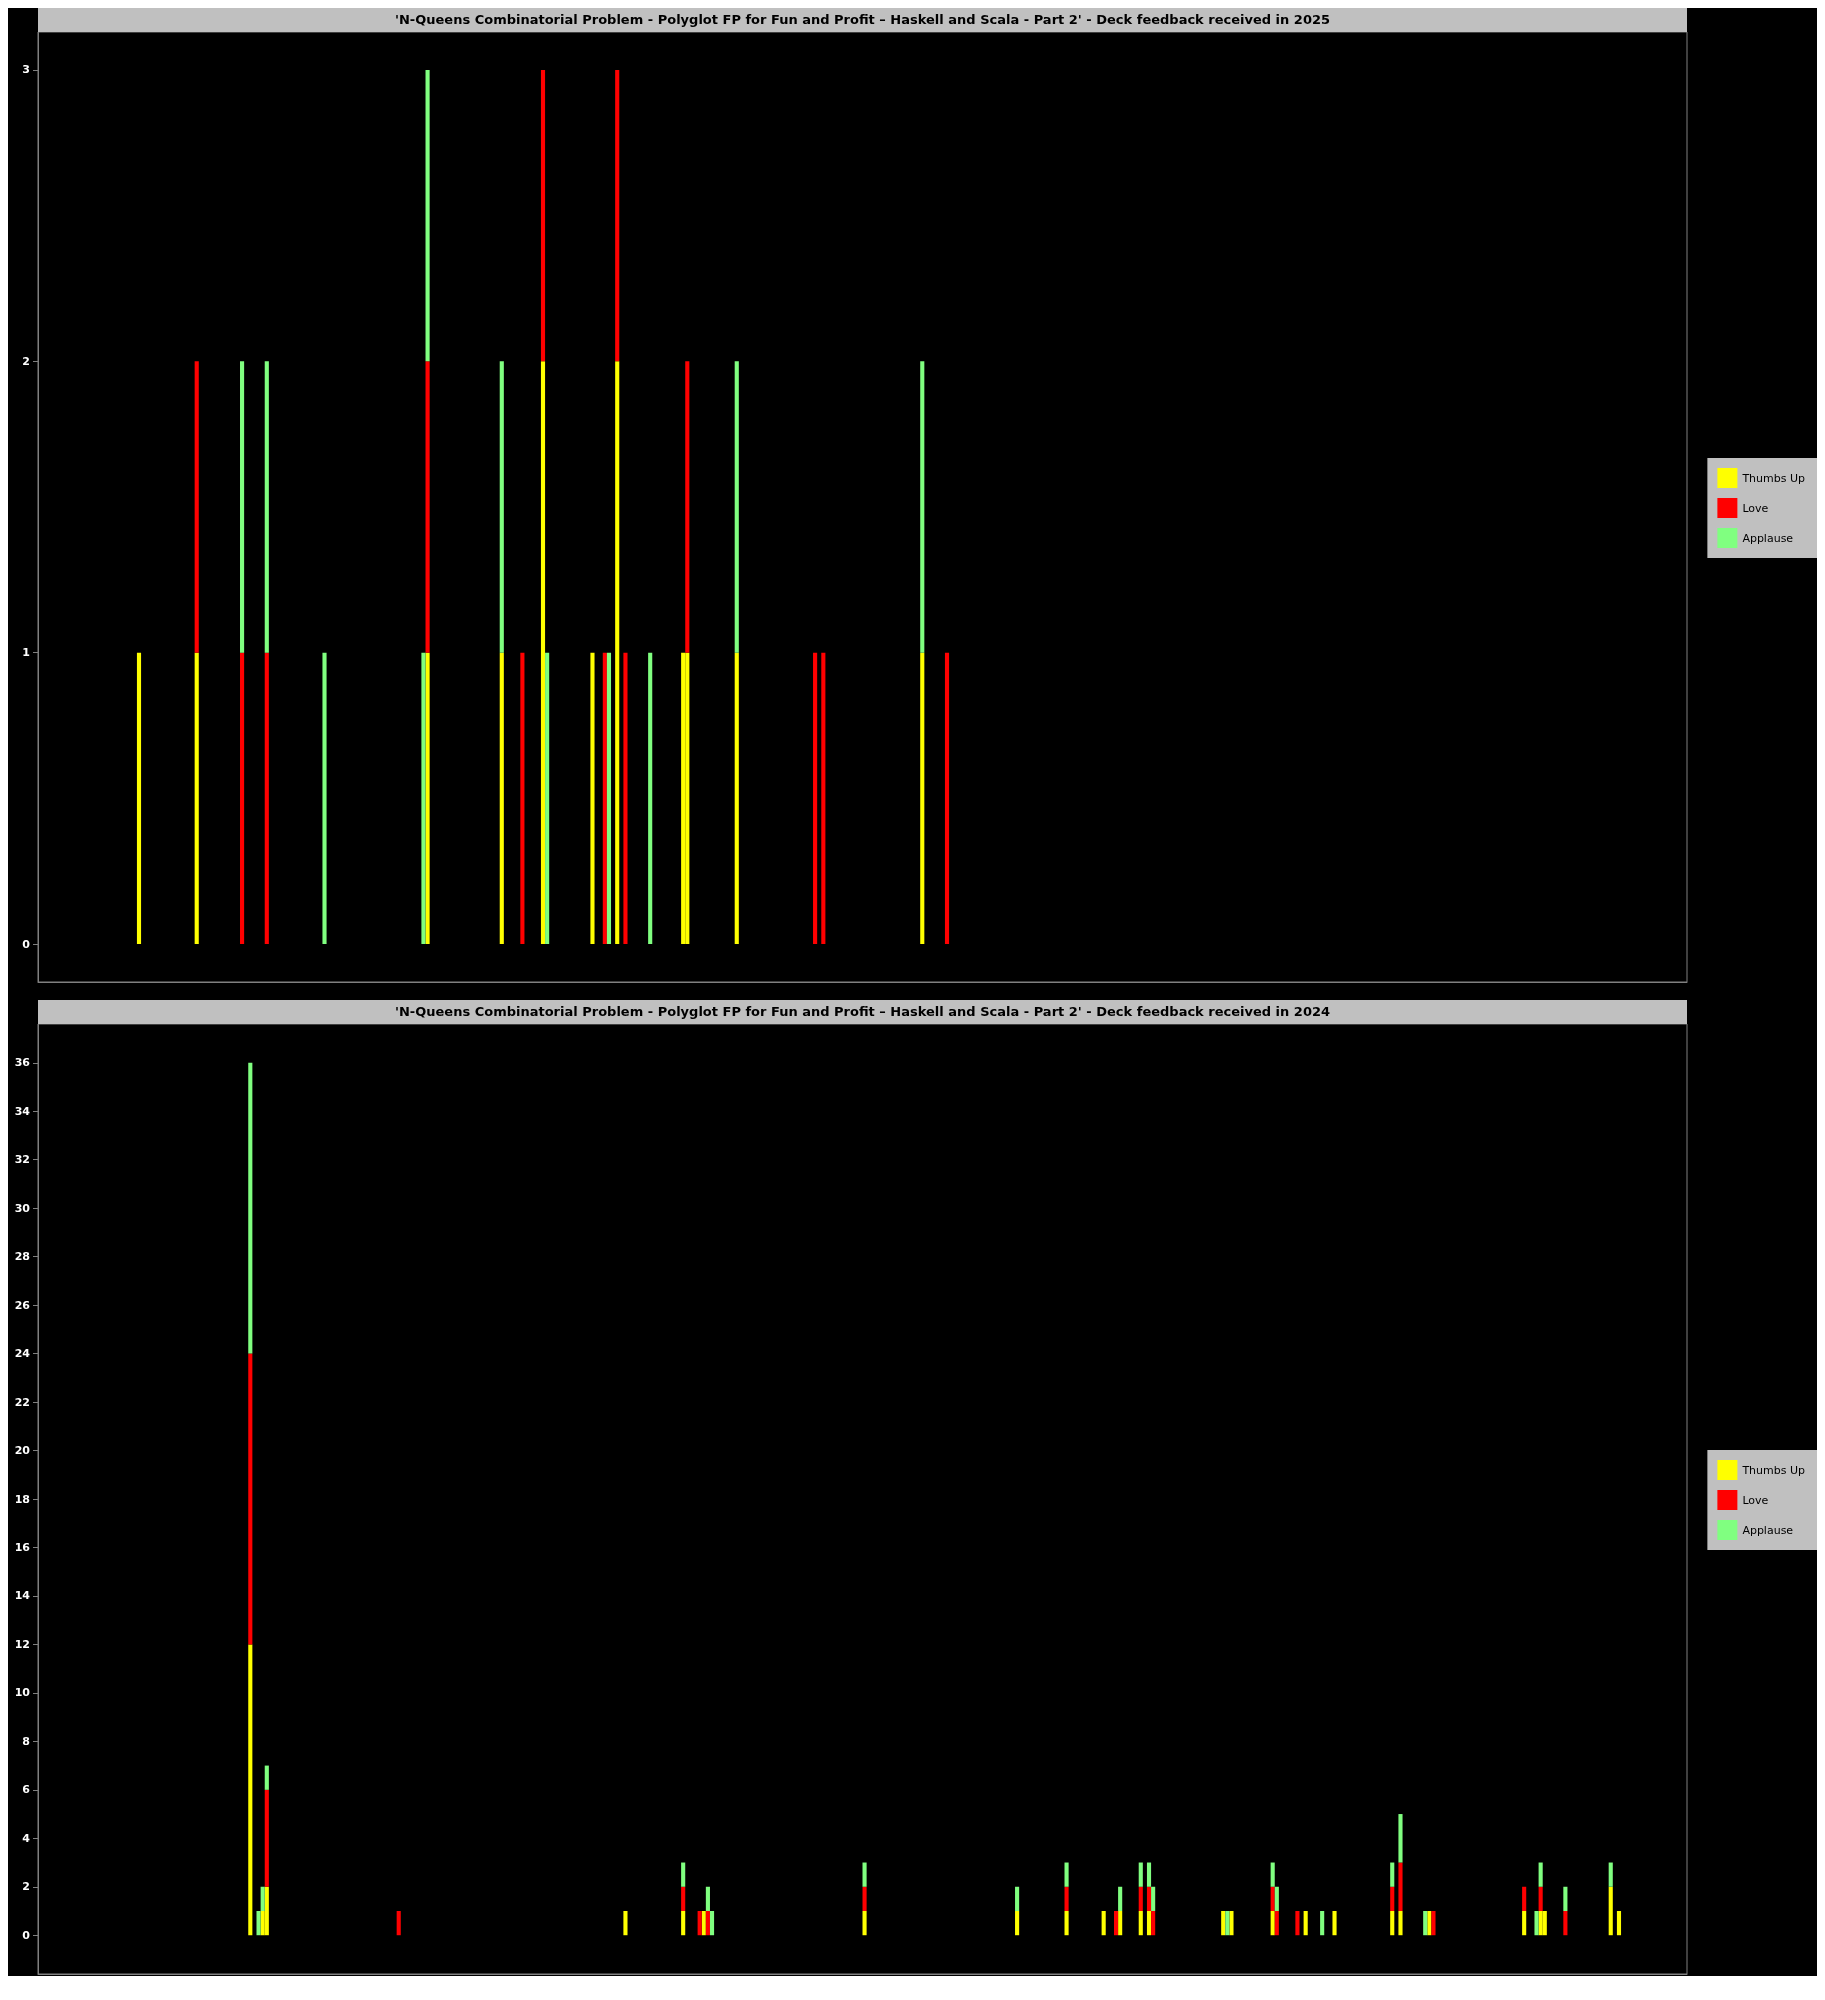 The height and width of the screenshot is (2000, 1825). I want to click on legend-label: Thumbs Up, so click(1773, 1470).